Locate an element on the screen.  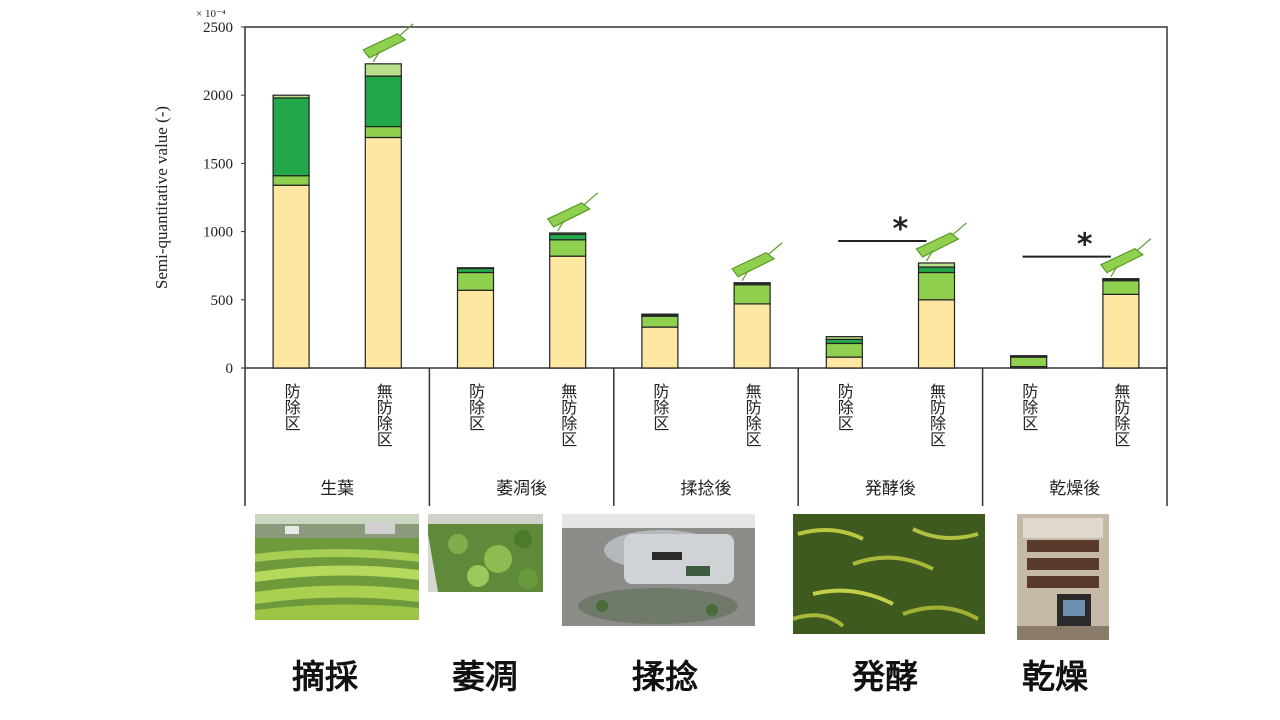
bar-label-3-1: 無防除区 is located at coordinates (936, 415).